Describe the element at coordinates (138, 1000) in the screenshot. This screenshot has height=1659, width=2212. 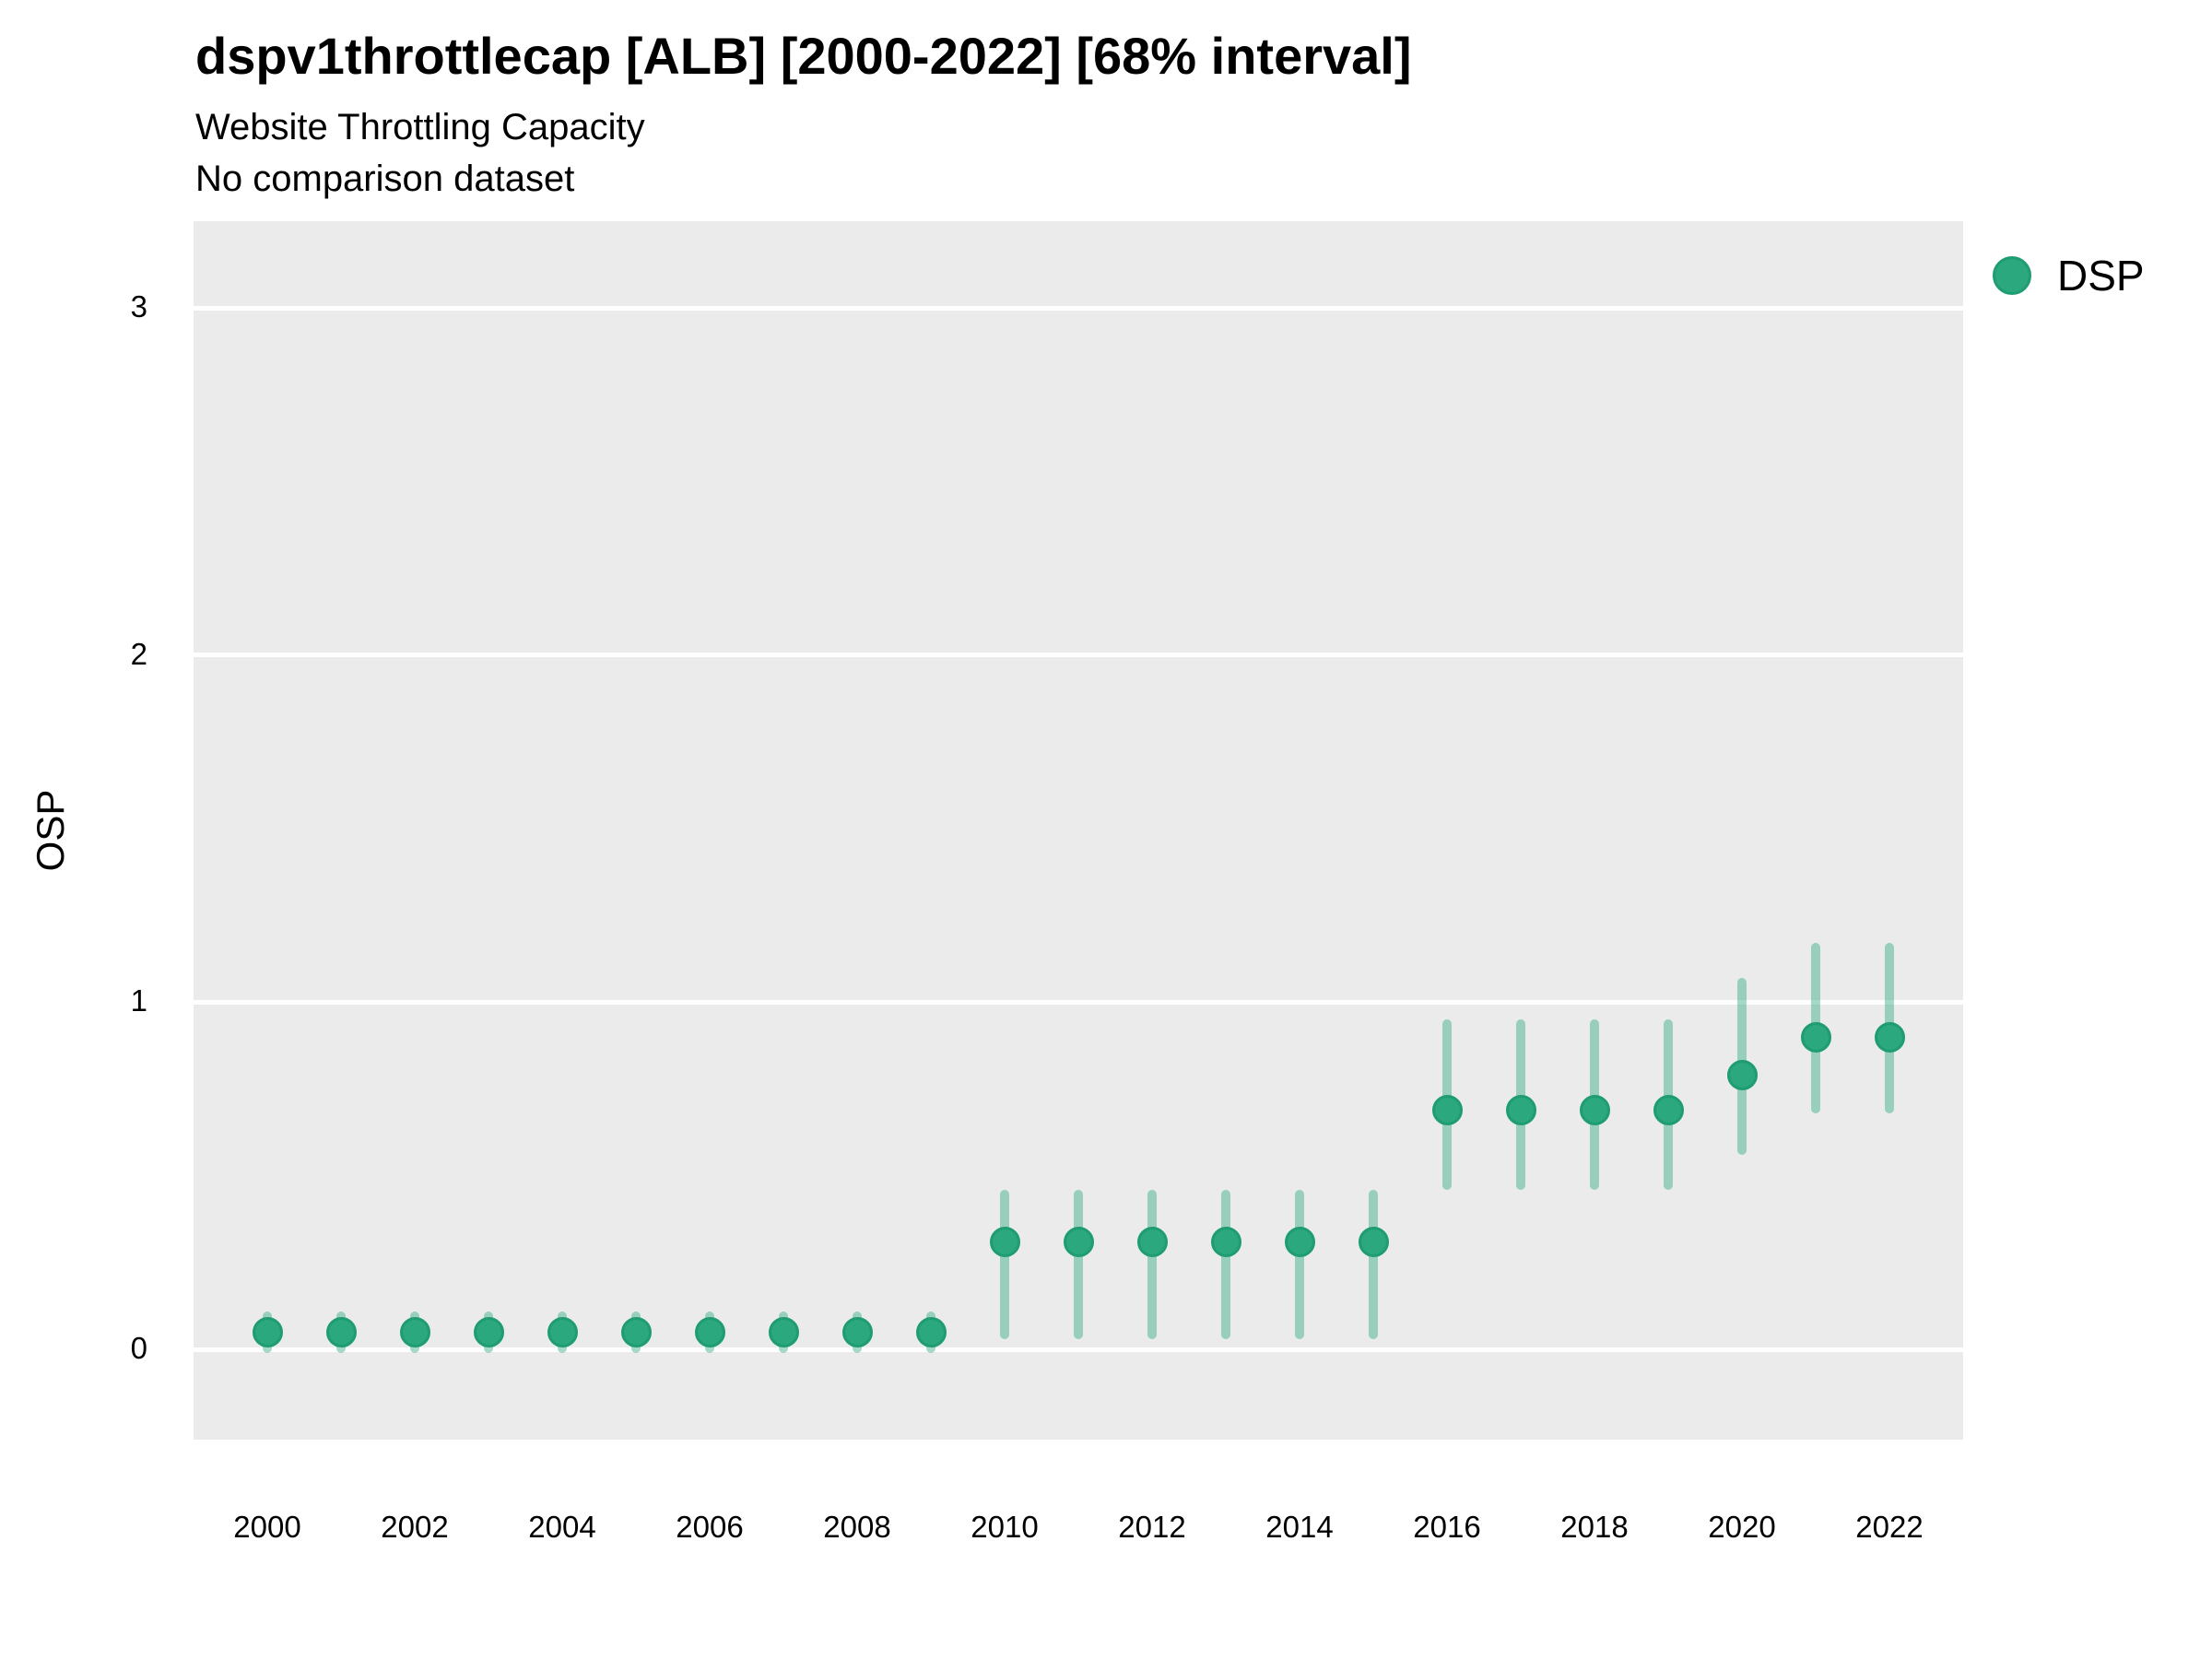
I see `y-tick-label: 1` at that location.